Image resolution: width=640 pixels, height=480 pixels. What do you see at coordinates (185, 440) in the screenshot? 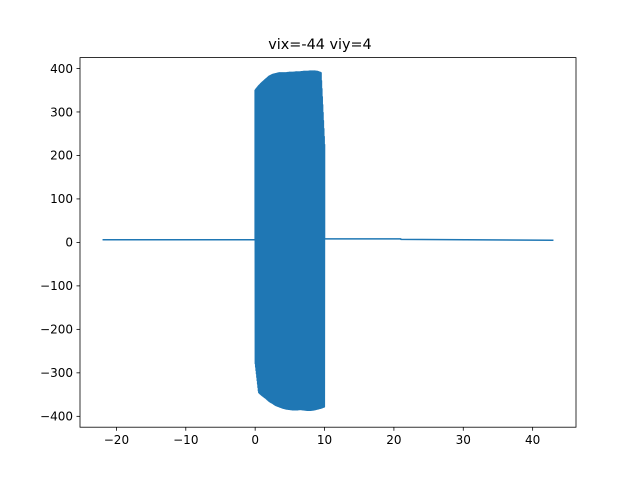
I see `x-tick-label: −10` at bounding box center [185, 440].